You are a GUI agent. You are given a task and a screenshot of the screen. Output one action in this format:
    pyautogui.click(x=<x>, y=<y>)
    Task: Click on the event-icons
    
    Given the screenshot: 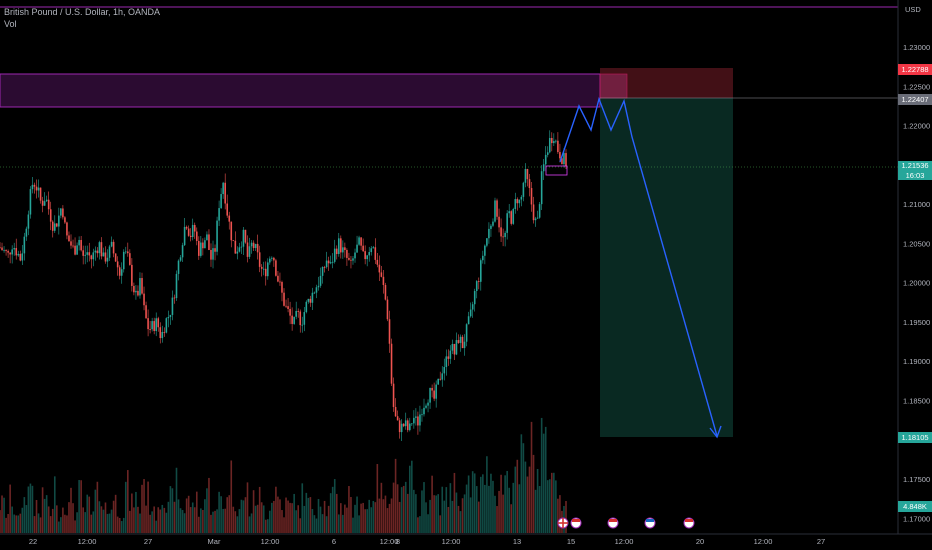 What is the action you would take?
    pyautogui.click(x=626, y=523)
    